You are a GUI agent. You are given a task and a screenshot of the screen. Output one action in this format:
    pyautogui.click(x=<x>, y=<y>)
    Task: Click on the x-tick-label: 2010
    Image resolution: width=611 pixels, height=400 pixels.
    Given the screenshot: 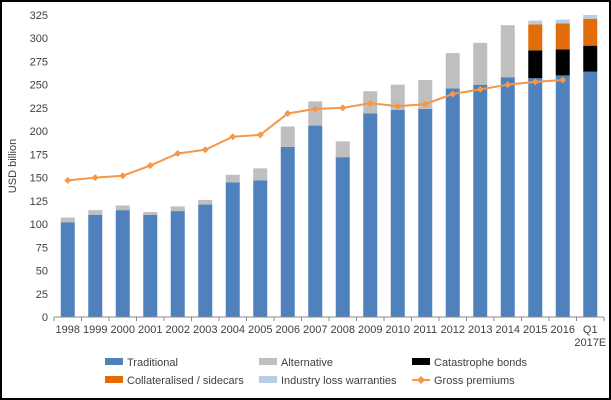 What is the action you would take?
    pyautogui.click(x=398, y=330)
    